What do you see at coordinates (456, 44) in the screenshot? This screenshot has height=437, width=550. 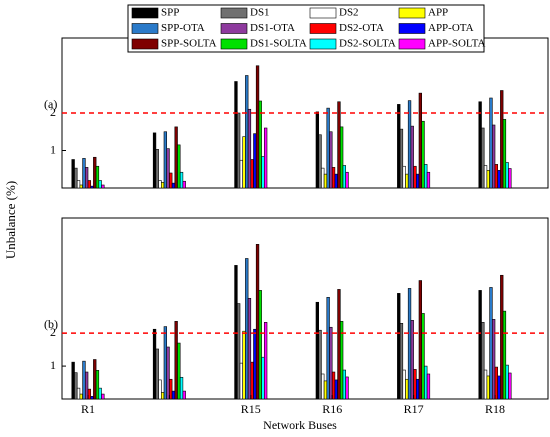 I see `legend-label: APP-SOLTA` at bounding box center [456, 44].